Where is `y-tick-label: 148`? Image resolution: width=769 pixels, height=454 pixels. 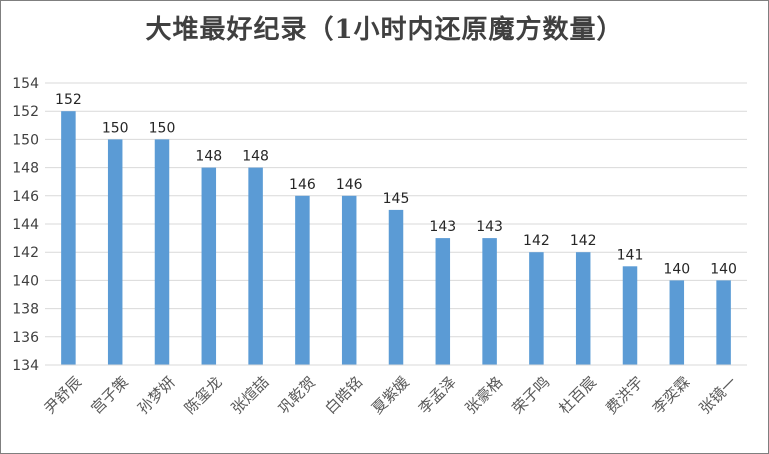 y-tick-label: 148 is located at coordinates (25, 169).